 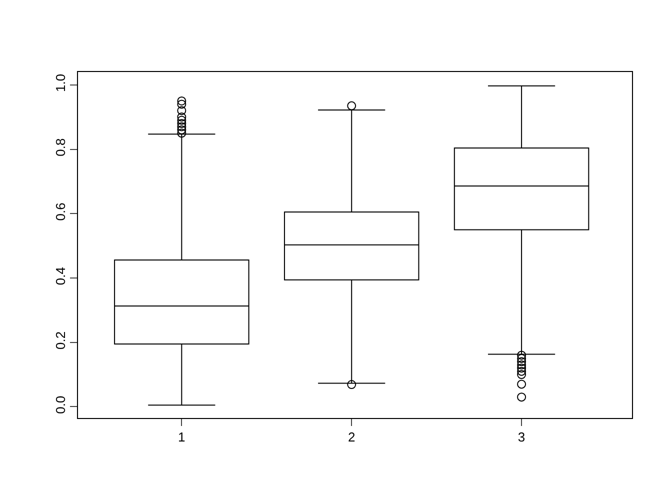 What do you see at coordinates (60, 340) in the screenshot?
I see `y-tick-label: 0.2` at bounding box center [60, 340].